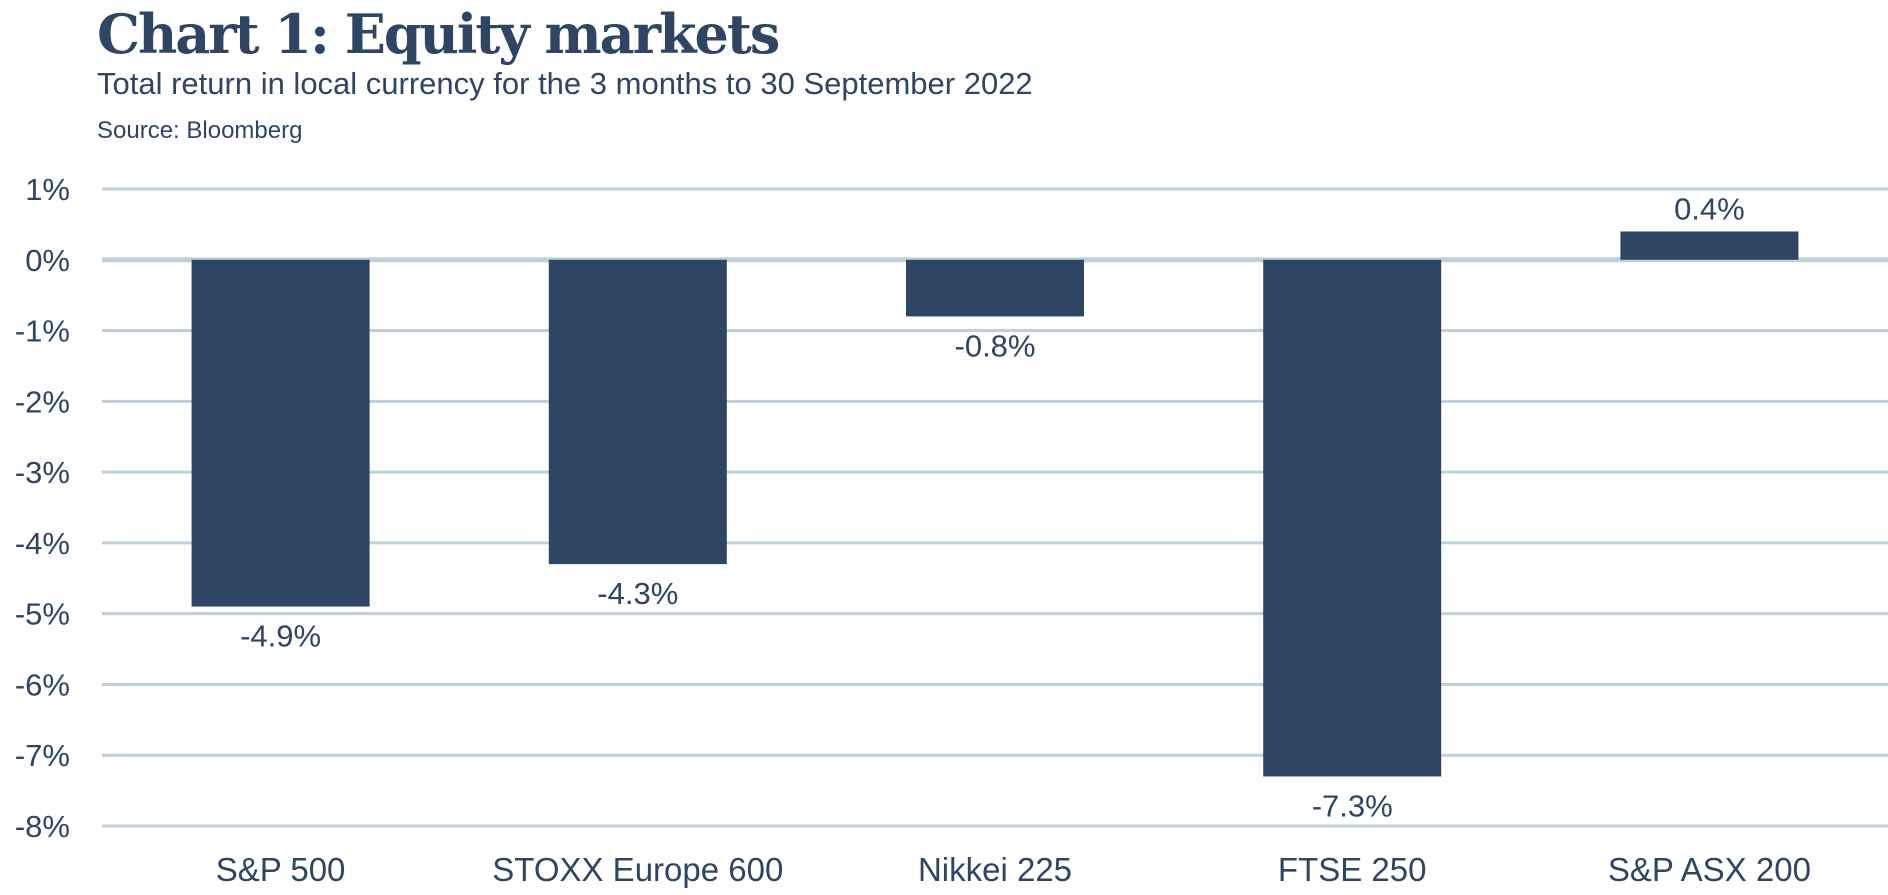 This screenshot has height=895, width=1888. I want to click on data-label: -4.9%, so click(280, 636).